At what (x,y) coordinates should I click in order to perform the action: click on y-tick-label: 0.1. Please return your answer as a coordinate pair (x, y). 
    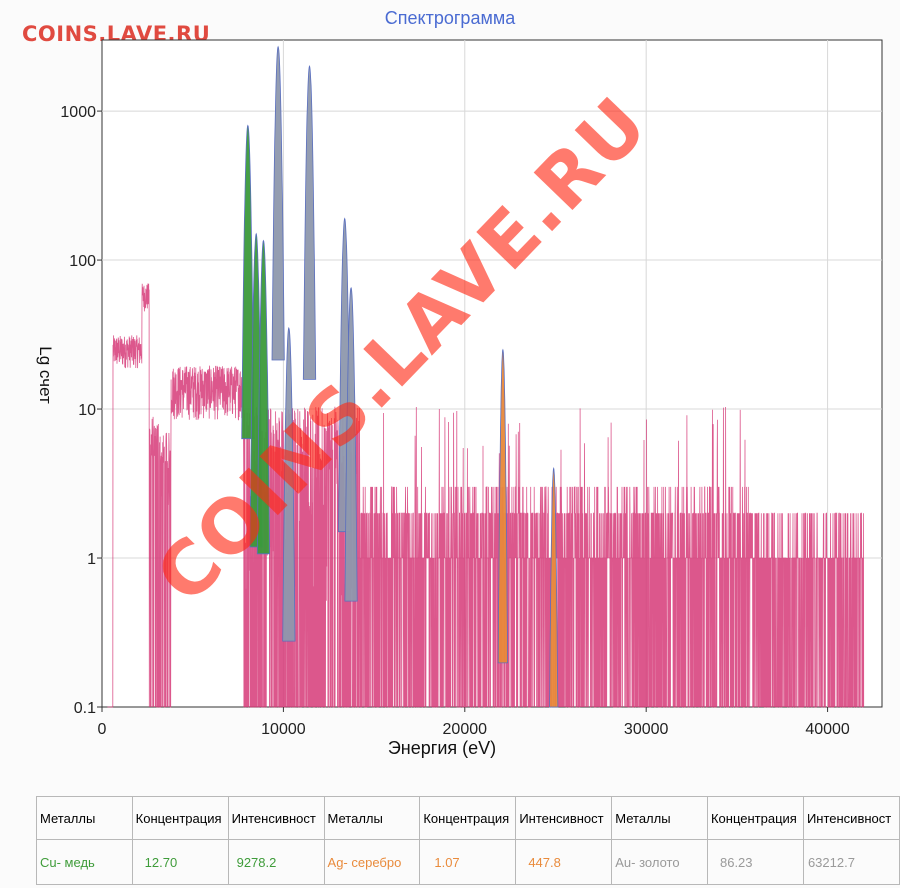
    Looking at the image, I should click on (85, 708).